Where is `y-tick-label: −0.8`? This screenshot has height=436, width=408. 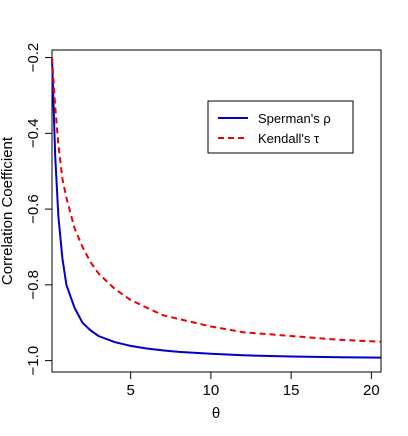 y-tick-label: −0.8 is located at coordinates (33, 285).